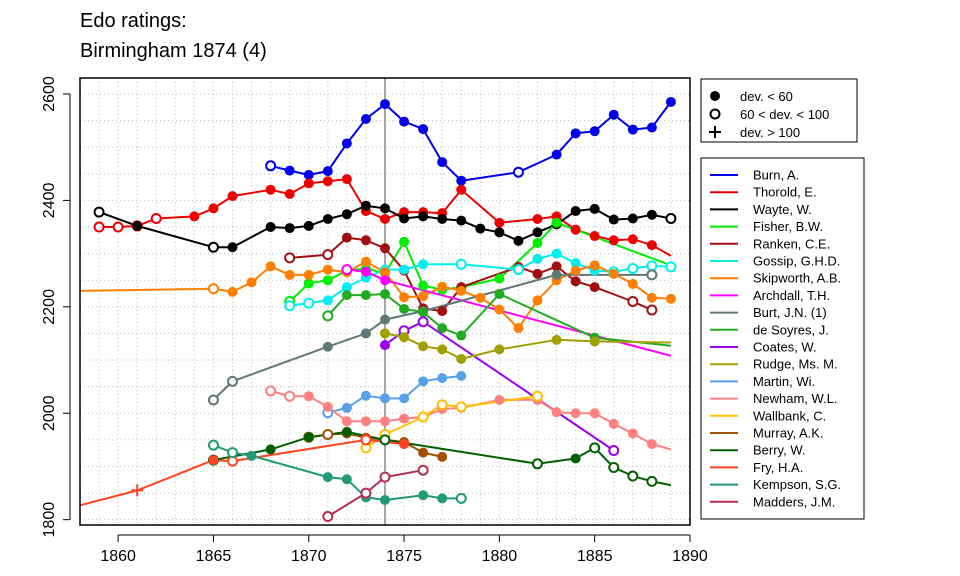  Describe the element at coordinates (385, 345) in the screenshot. I see `point-coates-w` at that location.